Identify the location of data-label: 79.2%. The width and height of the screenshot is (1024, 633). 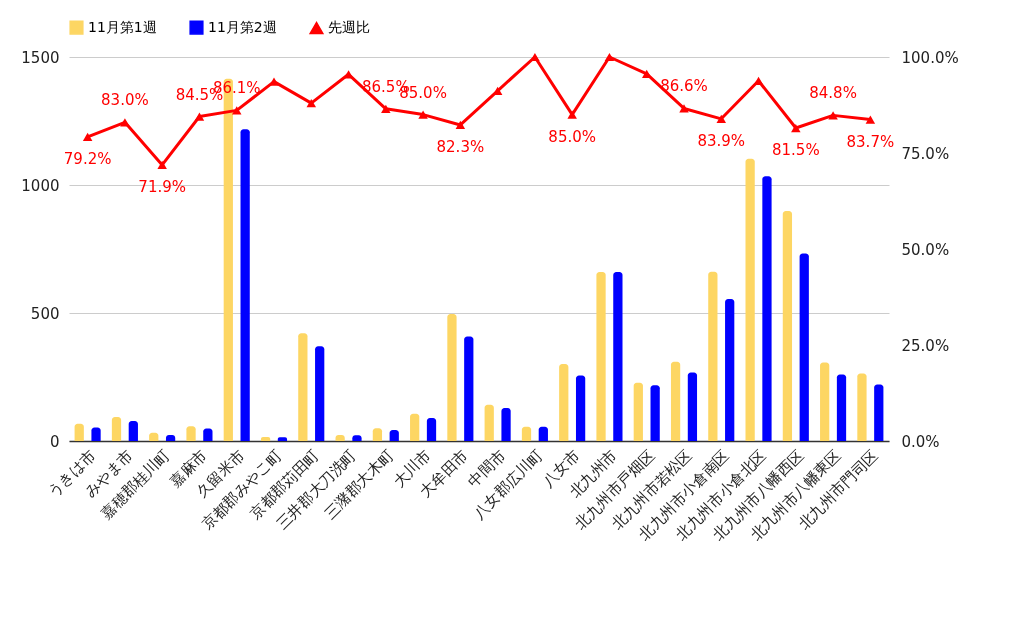
(87, 158).